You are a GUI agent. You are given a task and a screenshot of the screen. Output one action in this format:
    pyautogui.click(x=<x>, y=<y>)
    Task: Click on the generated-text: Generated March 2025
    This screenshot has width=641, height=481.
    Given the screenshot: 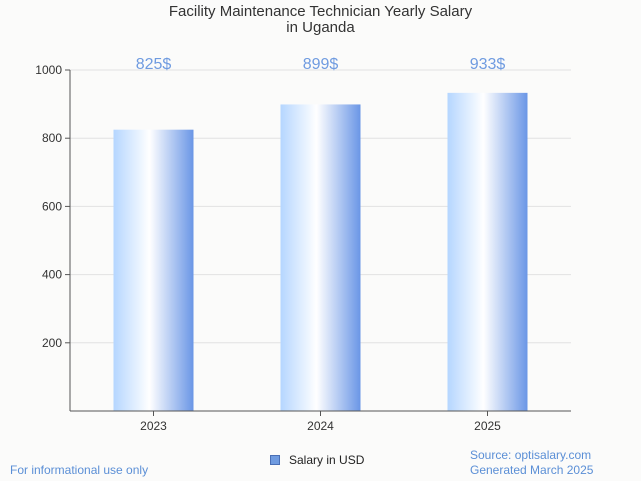 What is the action you would take?
    pyautogui.click(x=532, y=470)
    